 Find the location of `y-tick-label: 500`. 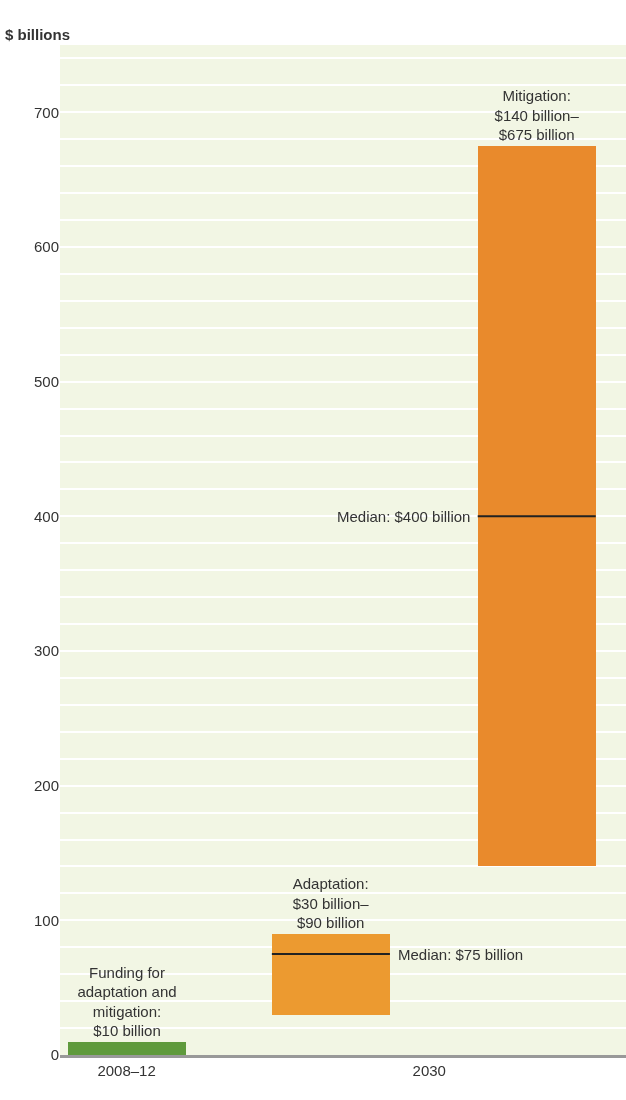

y-tick-label: 500 is located at coordinates (46, 381).